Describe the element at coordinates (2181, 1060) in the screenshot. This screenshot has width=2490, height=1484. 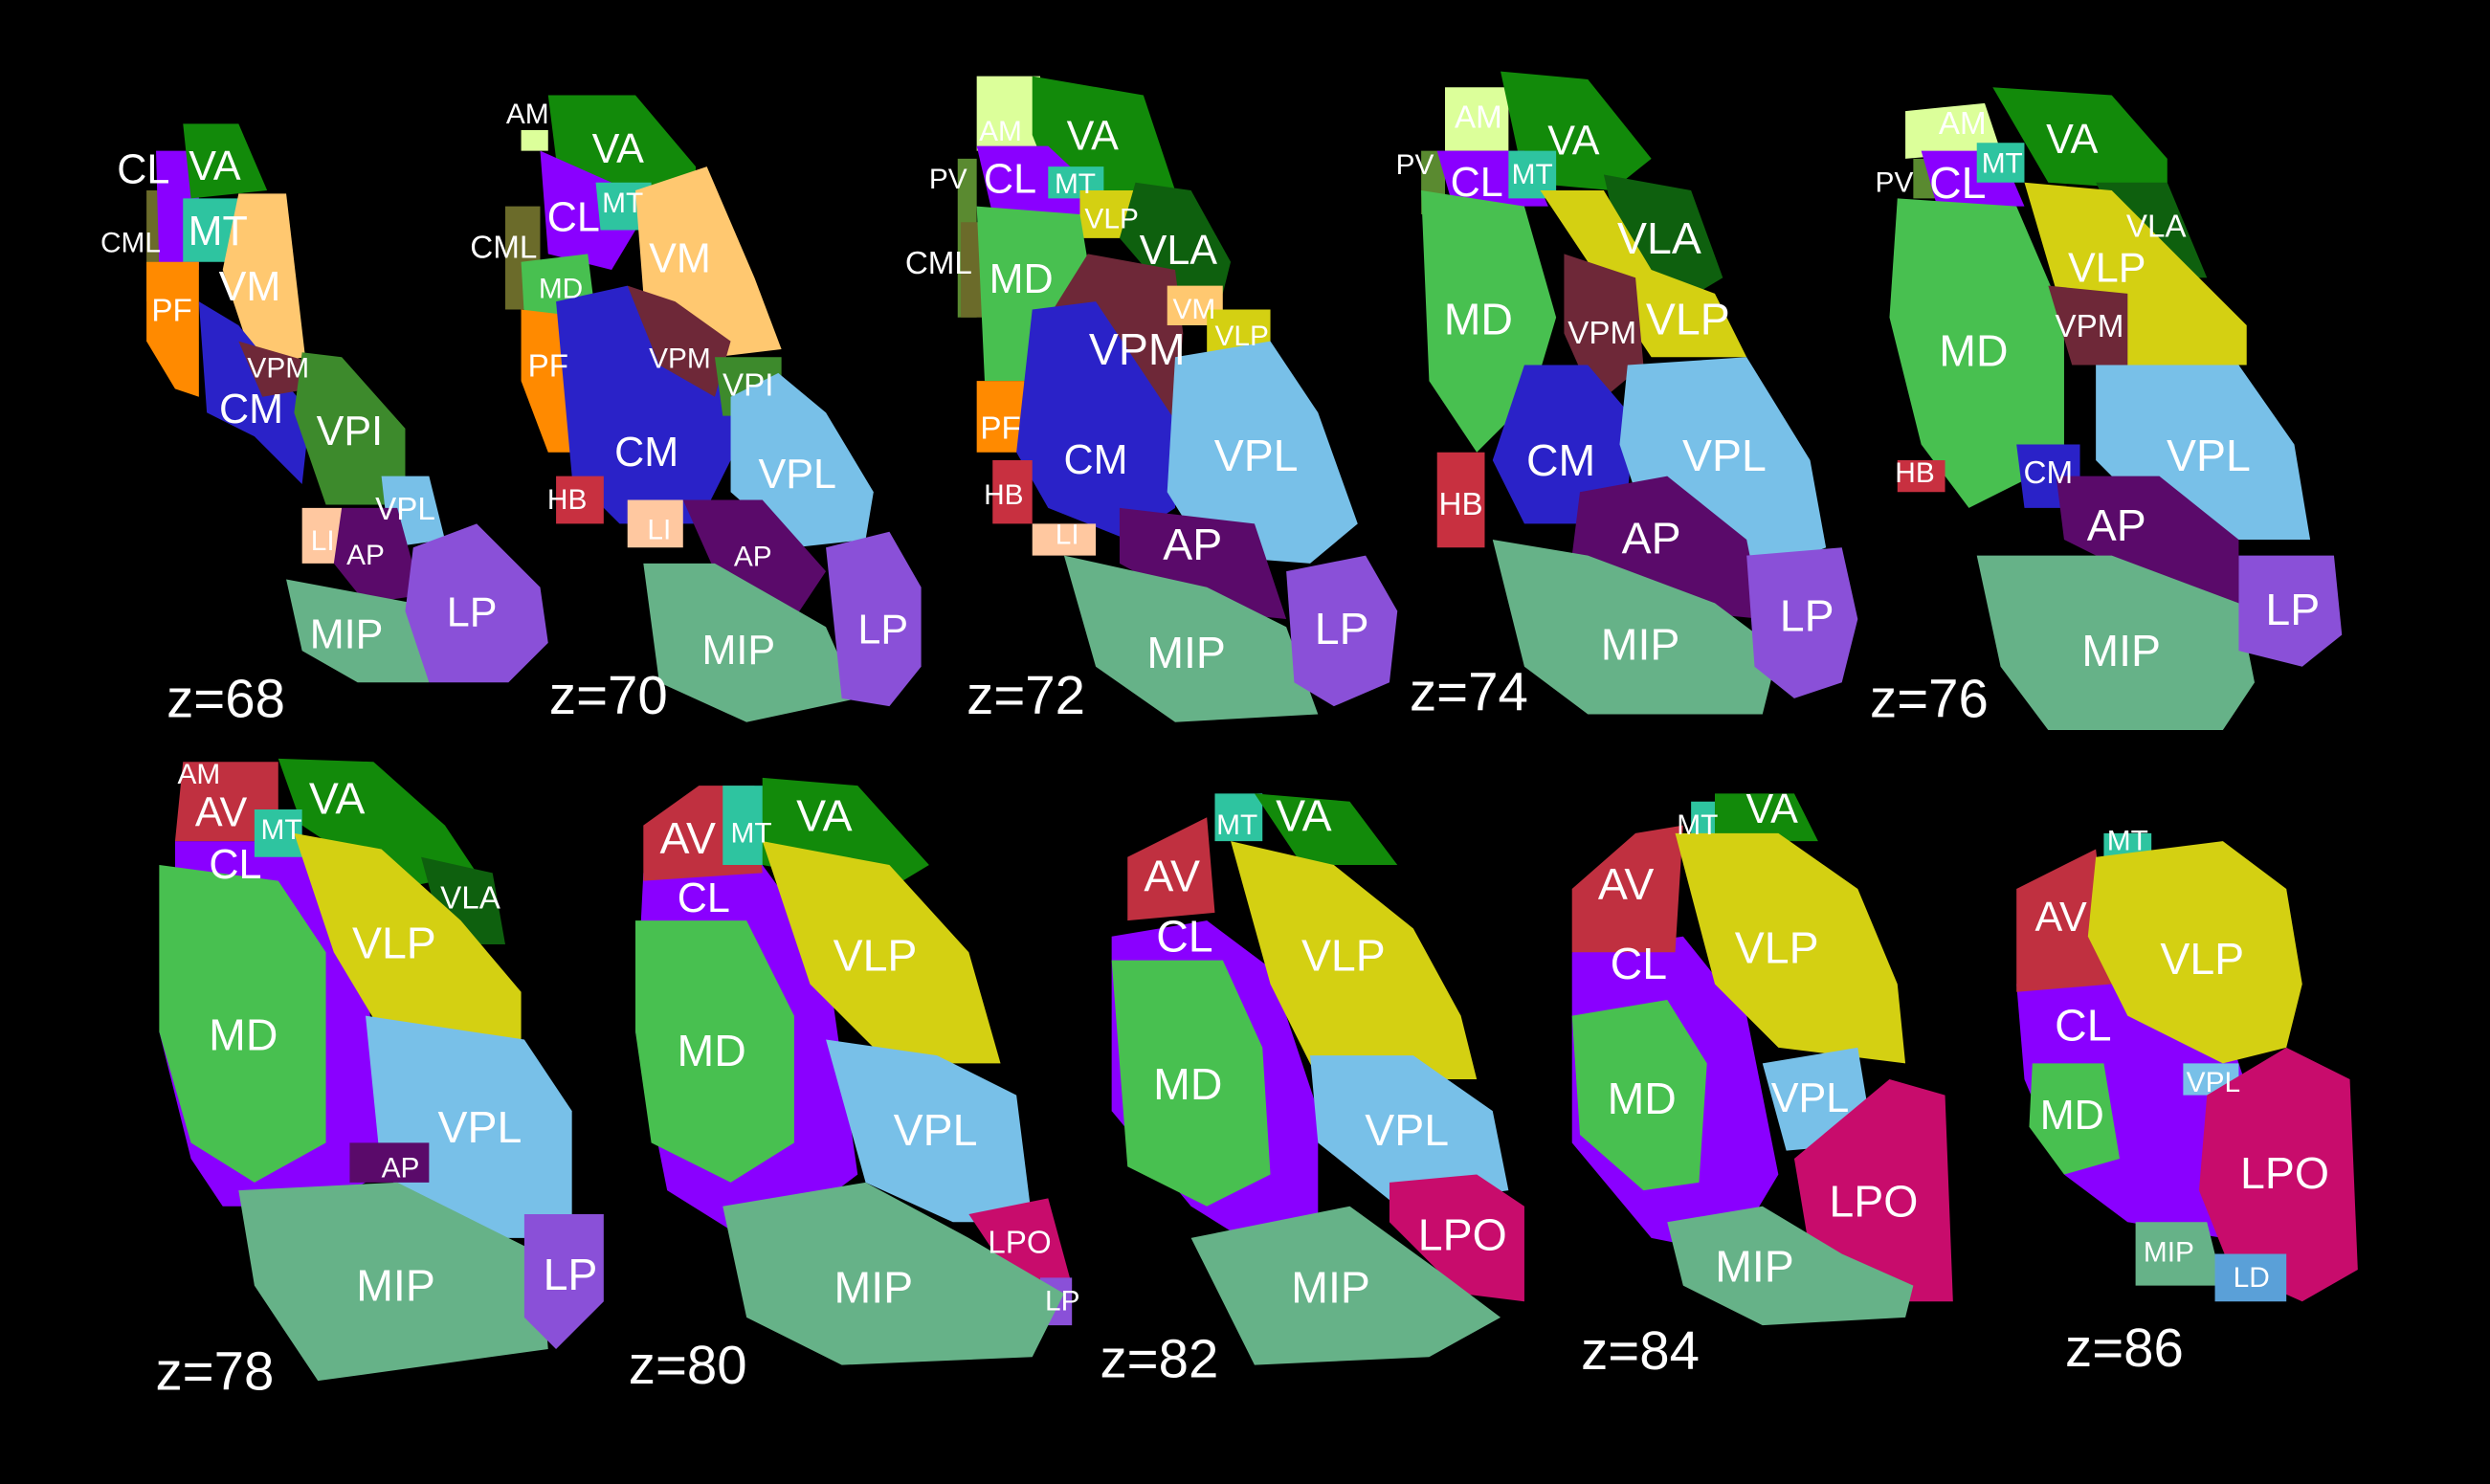
I see `region-labels: CL AV MT VLP VPL MD LPO MIP LD` at that location.